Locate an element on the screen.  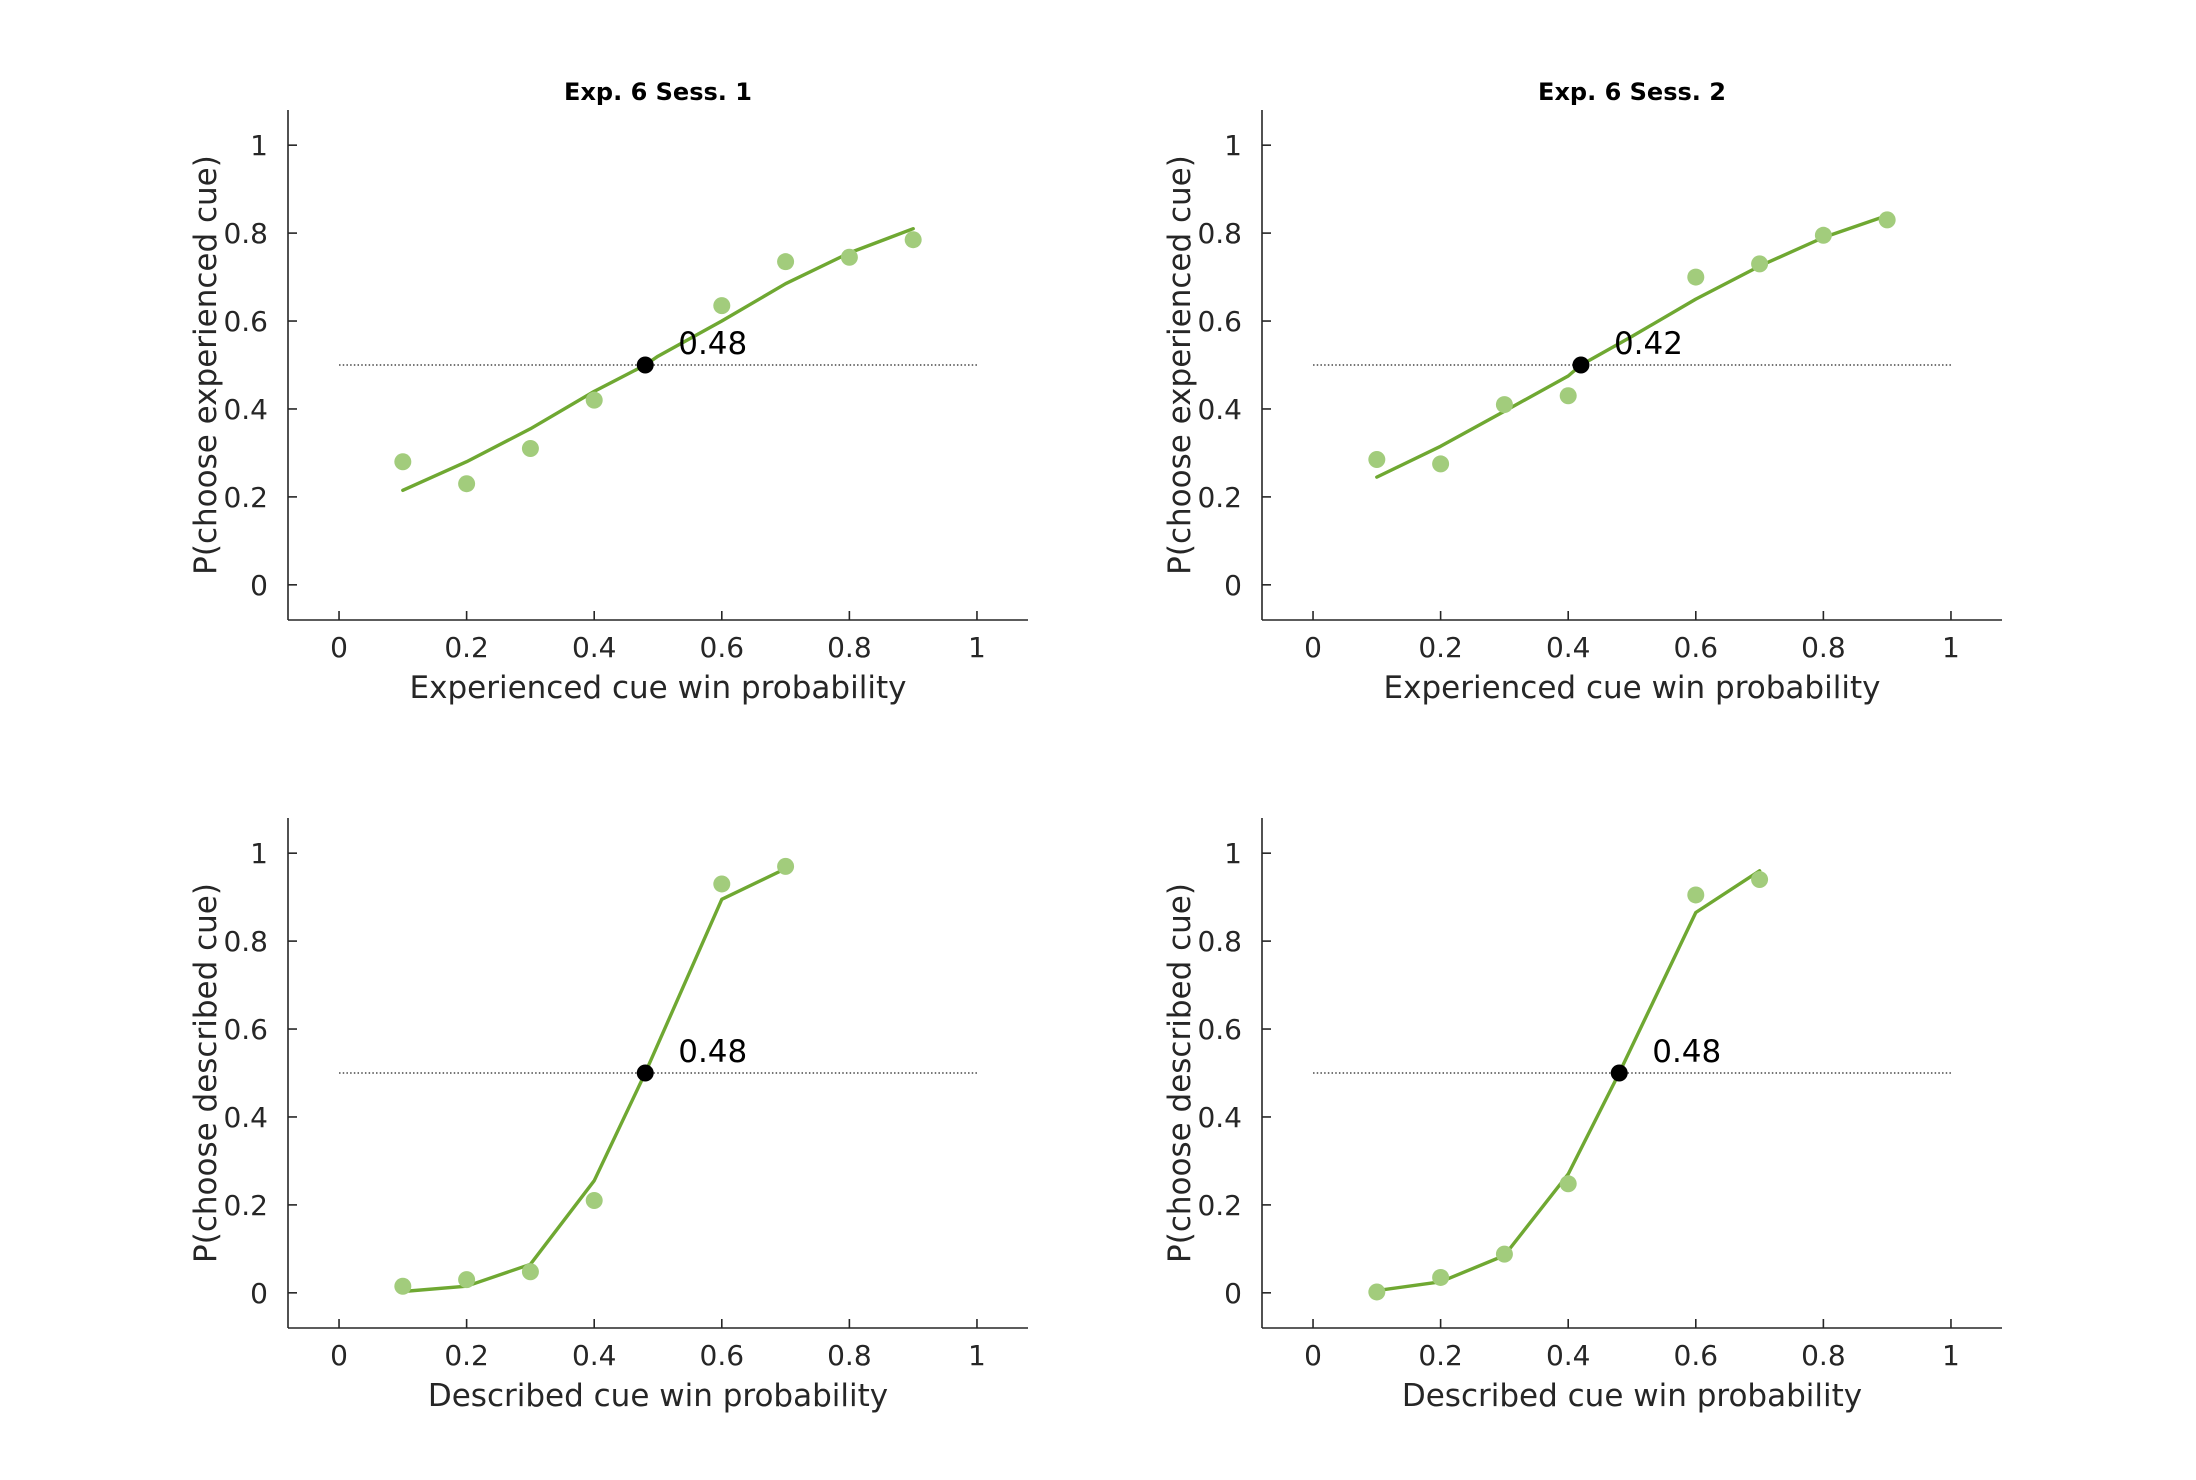
panel-title: Exp. 6 Sess. 2 is located at coordinates (1632, 92).